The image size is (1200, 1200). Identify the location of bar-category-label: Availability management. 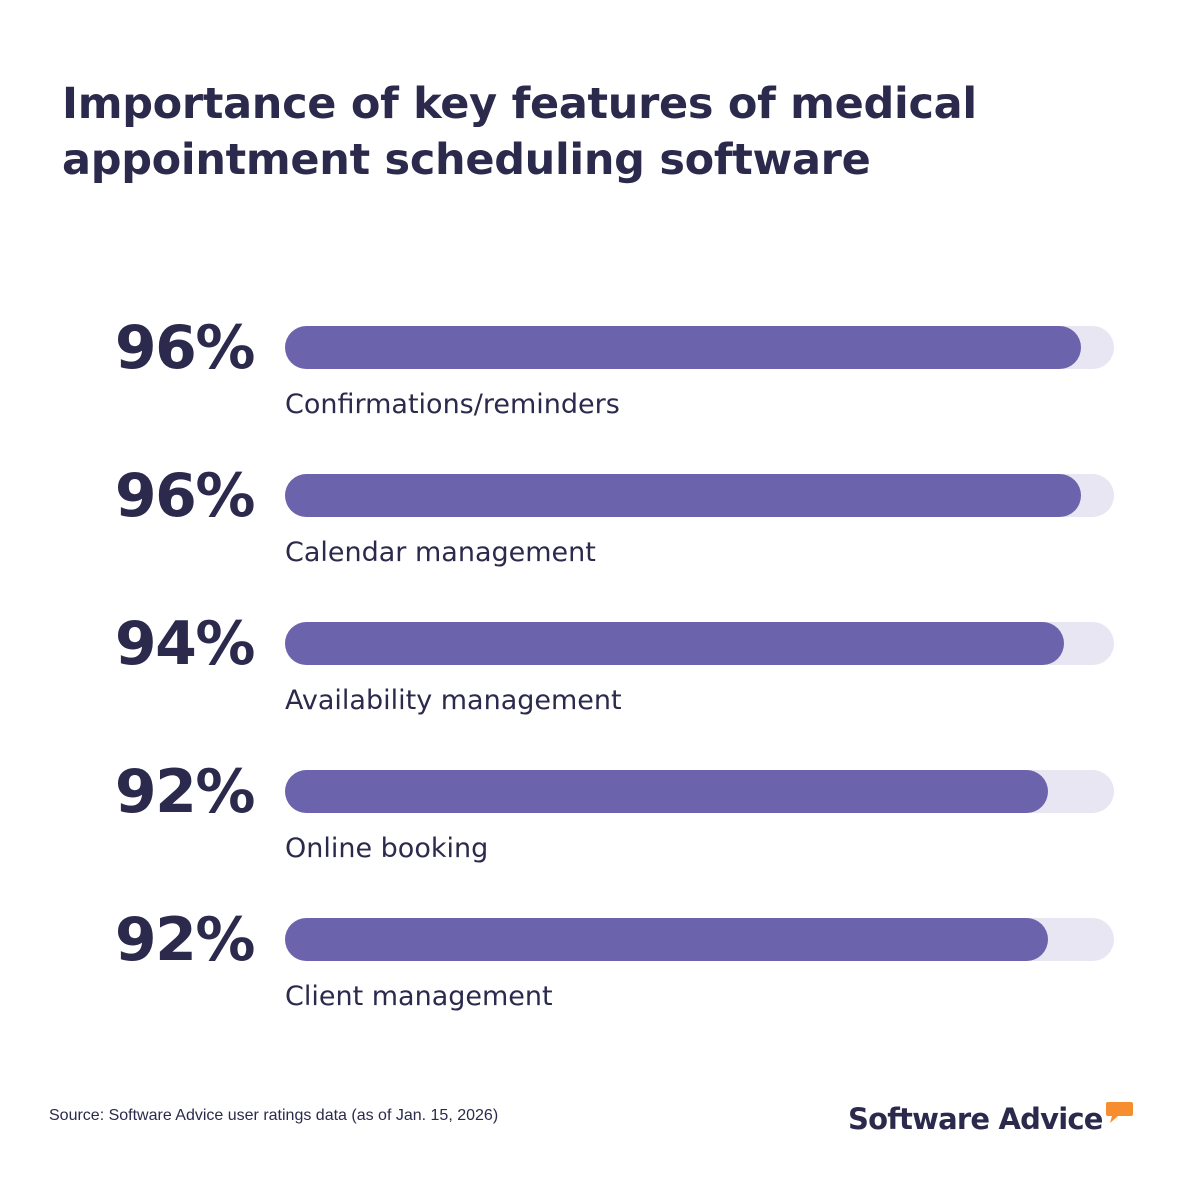
(453, 700).